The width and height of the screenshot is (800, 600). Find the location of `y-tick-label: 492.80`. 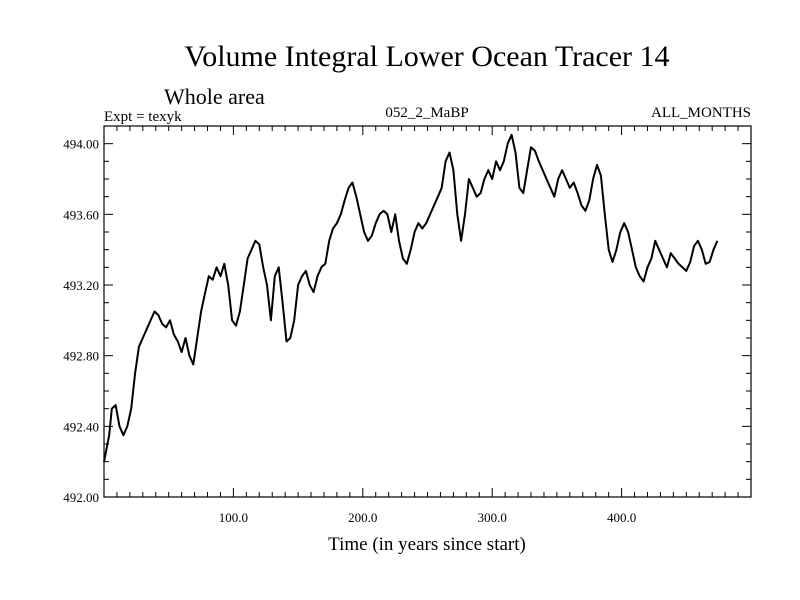

y-tick-label: 492.80 is located at coordinates (81, 356).